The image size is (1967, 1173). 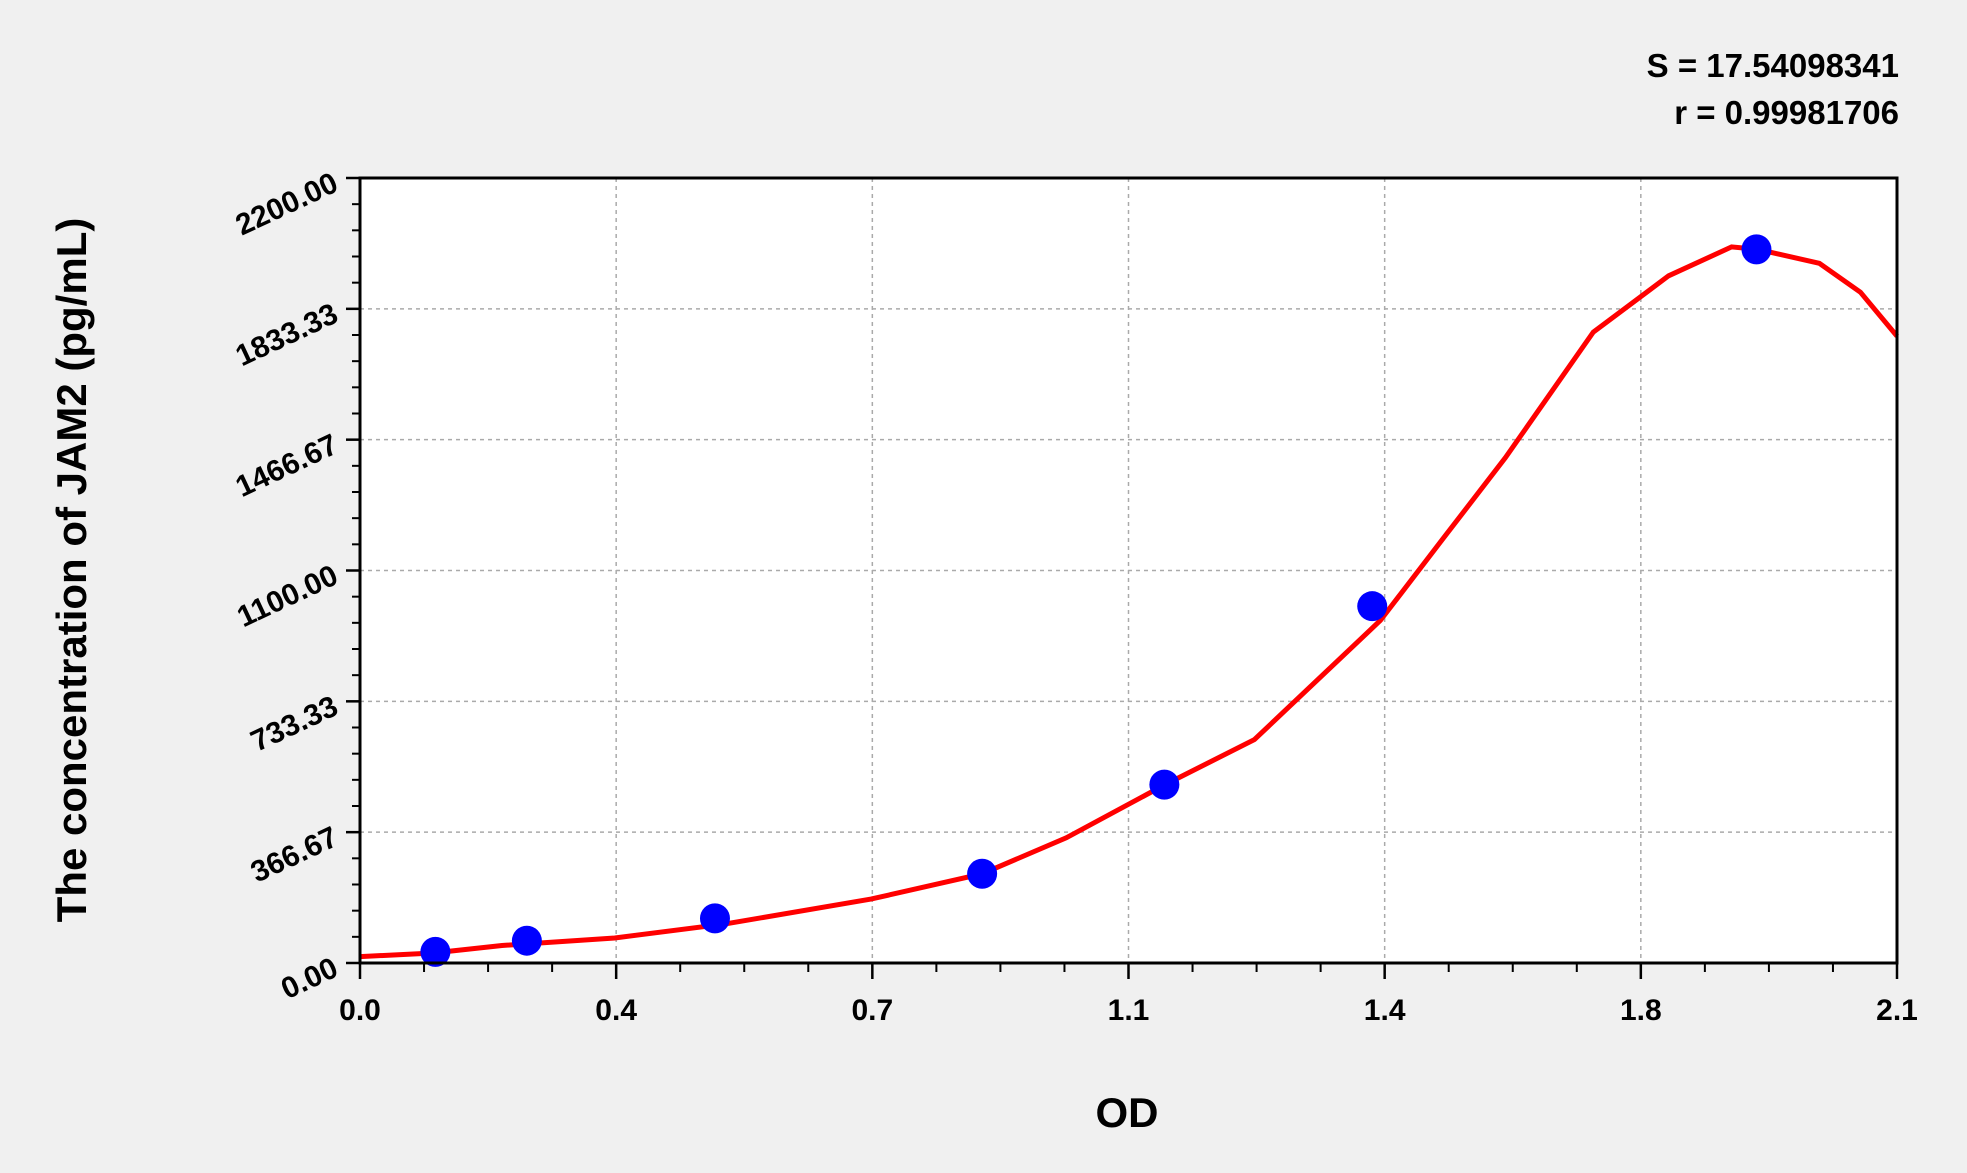 I want to click on y-tick-label: 0.00, so click(x=309, y=978).